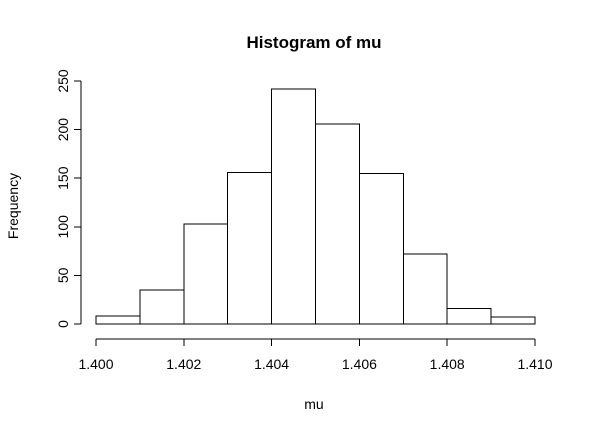  What do you see at coordinates (63, 275) in the screenshot?
I see `y-tick-label: 50` at bounding box center [63, 275].